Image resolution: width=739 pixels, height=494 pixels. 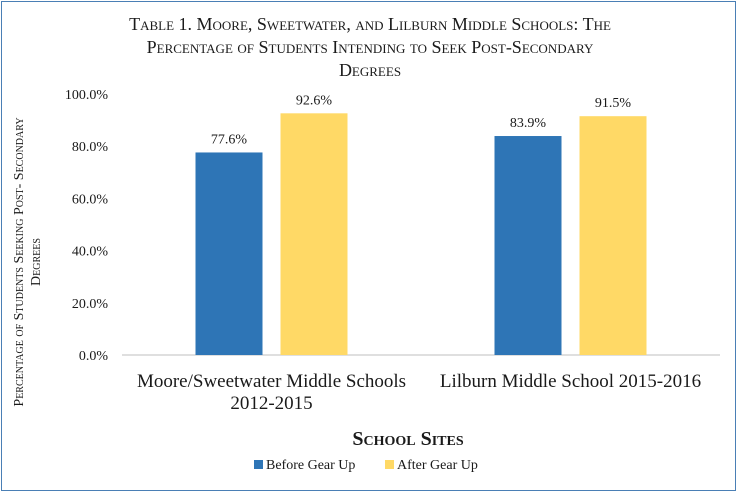 I want to click on data-label: 91.5%, so click(x=613, y=103).